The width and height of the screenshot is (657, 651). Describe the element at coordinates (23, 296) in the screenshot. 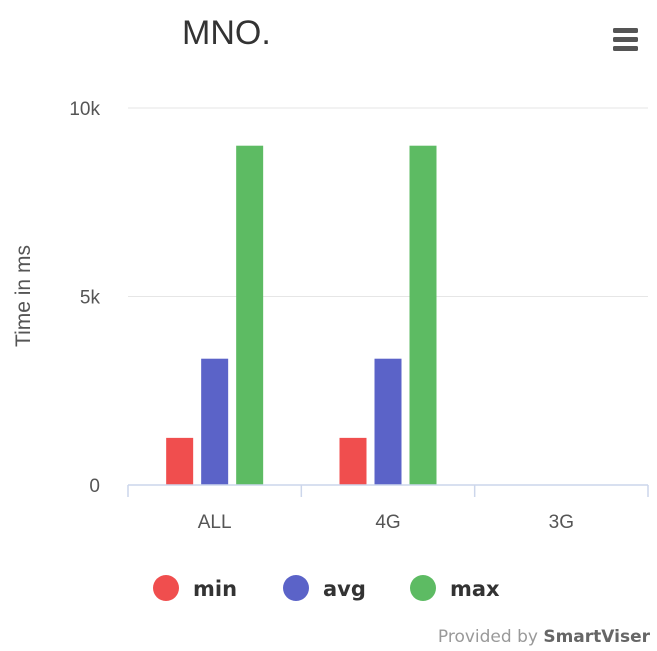

I see `y-axis-label: Time in ms` at that location.